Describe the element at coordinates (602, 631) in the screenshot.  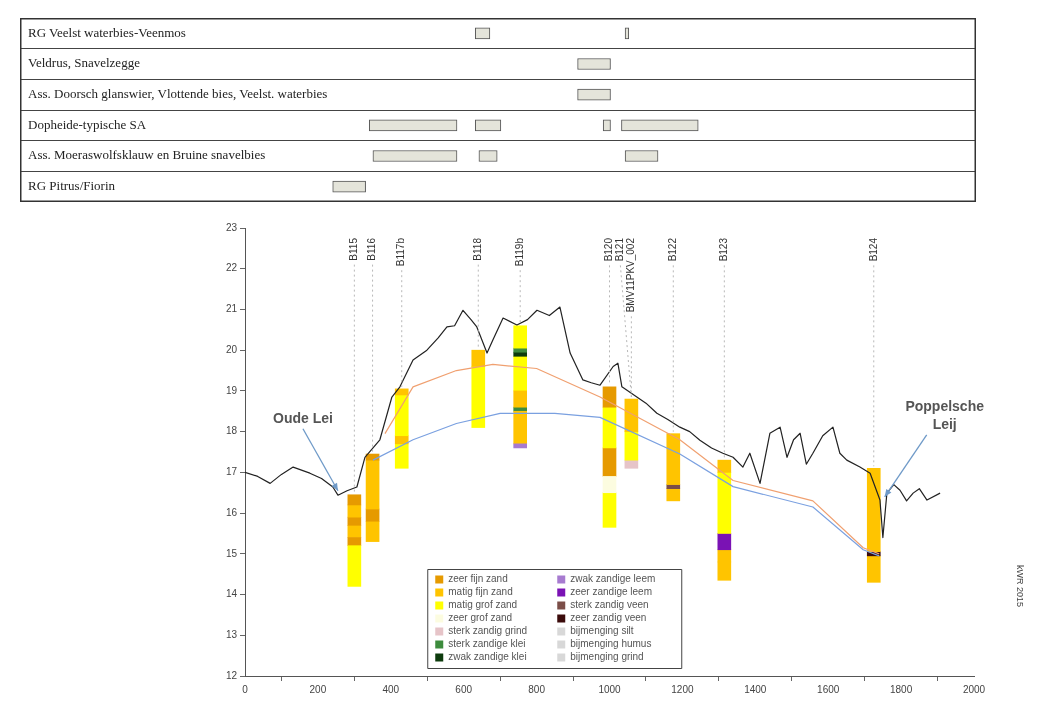
I see `legend-label: bijmenging silt` at that location.